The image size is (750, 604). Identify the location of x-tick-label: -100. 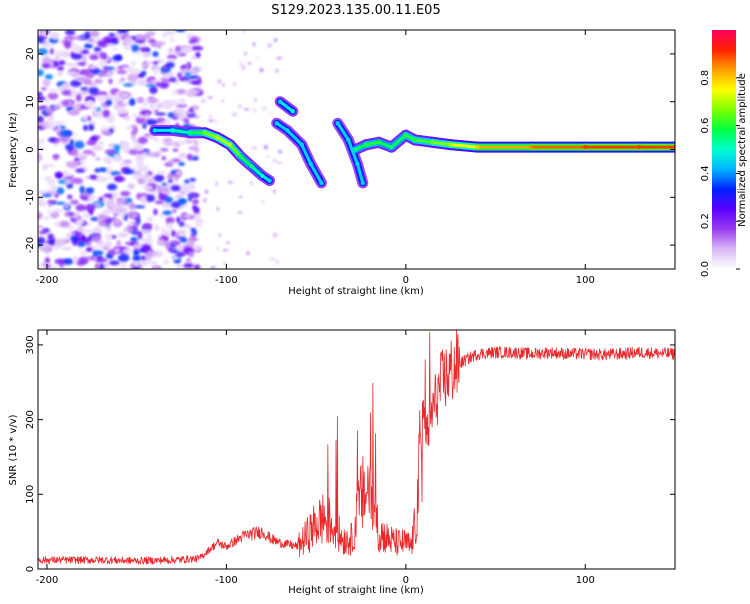
(226, 580).